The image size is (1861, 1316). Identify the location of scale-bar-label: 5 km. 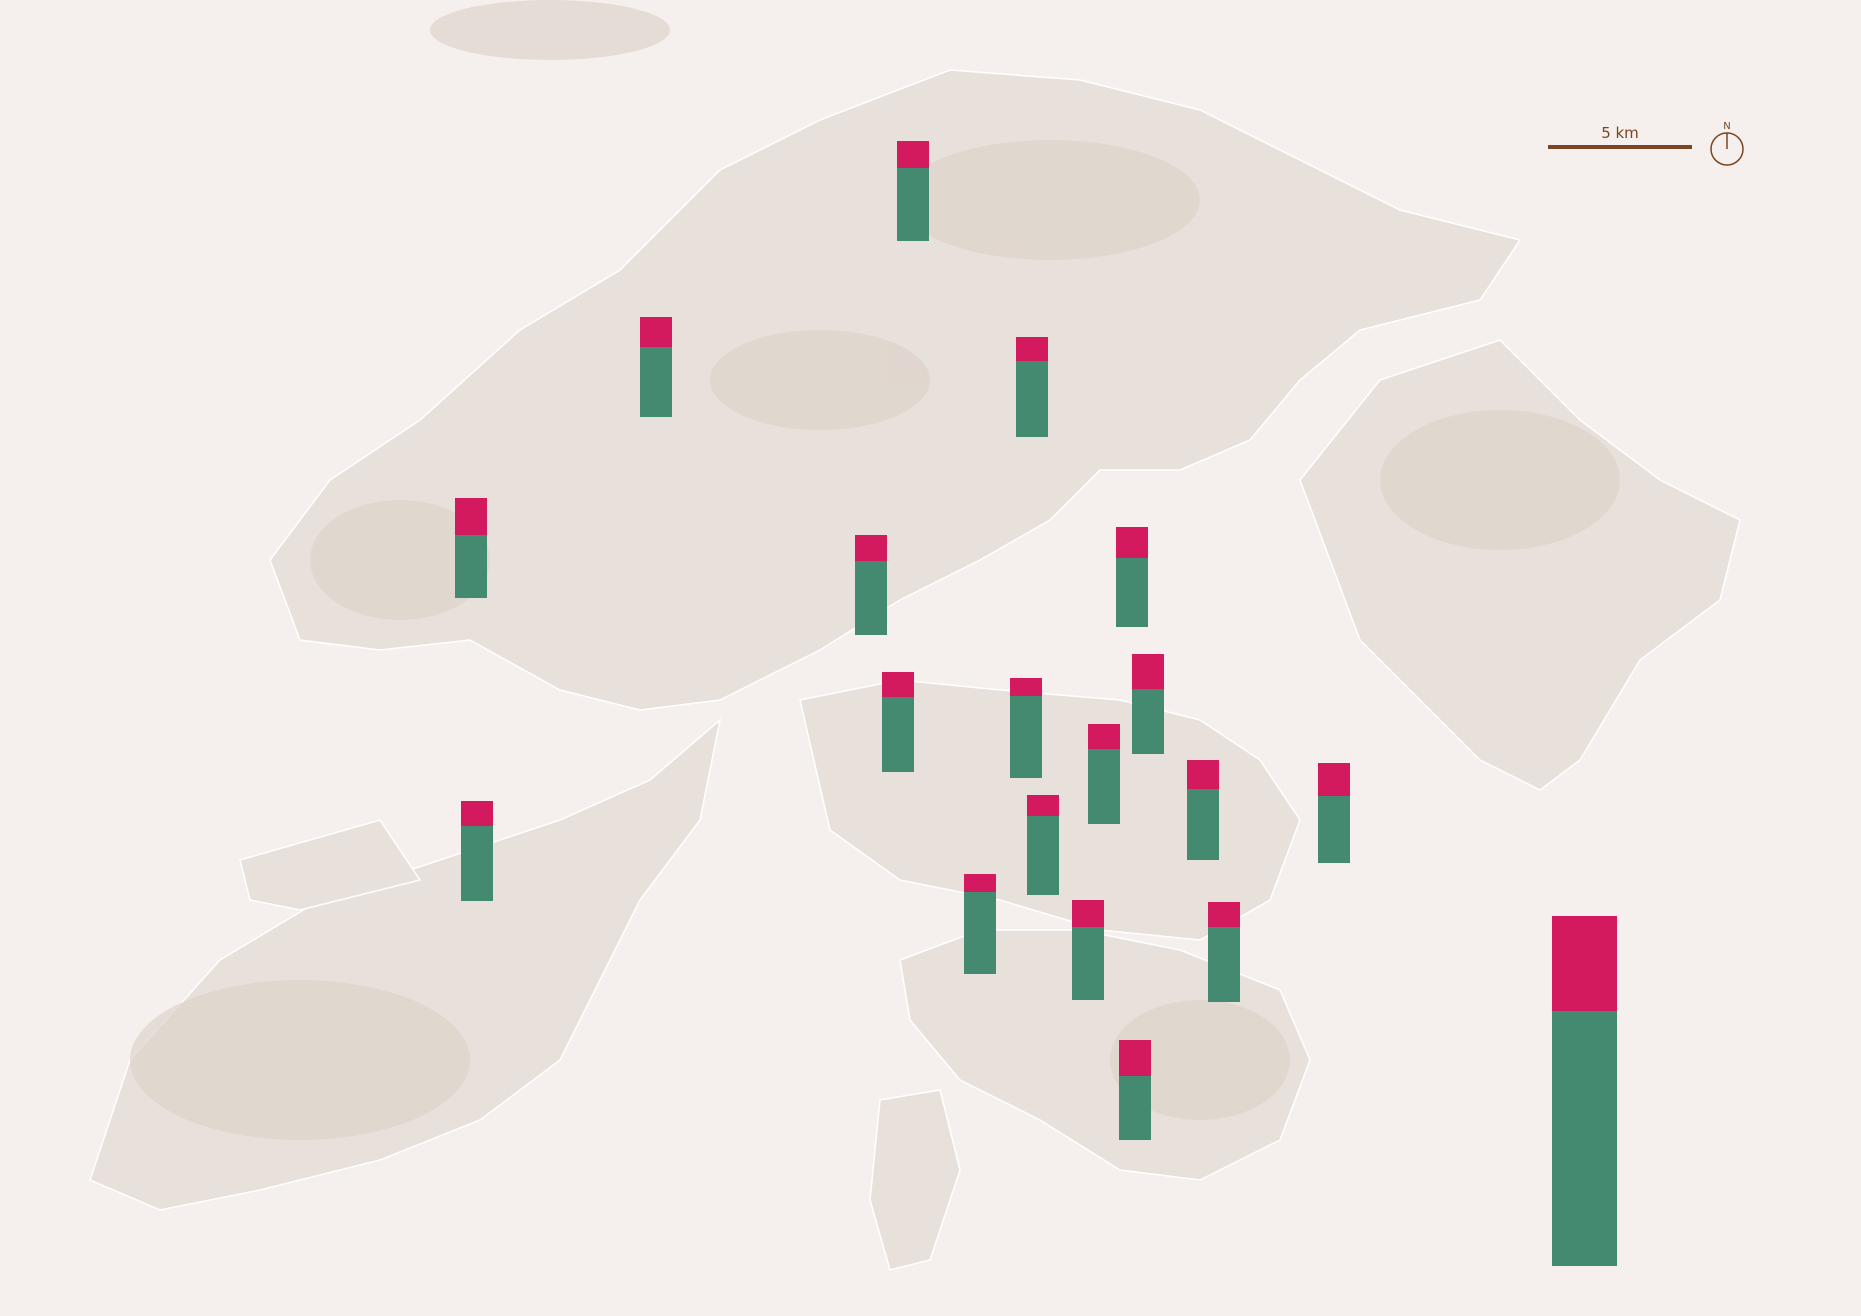
(1620, 133).